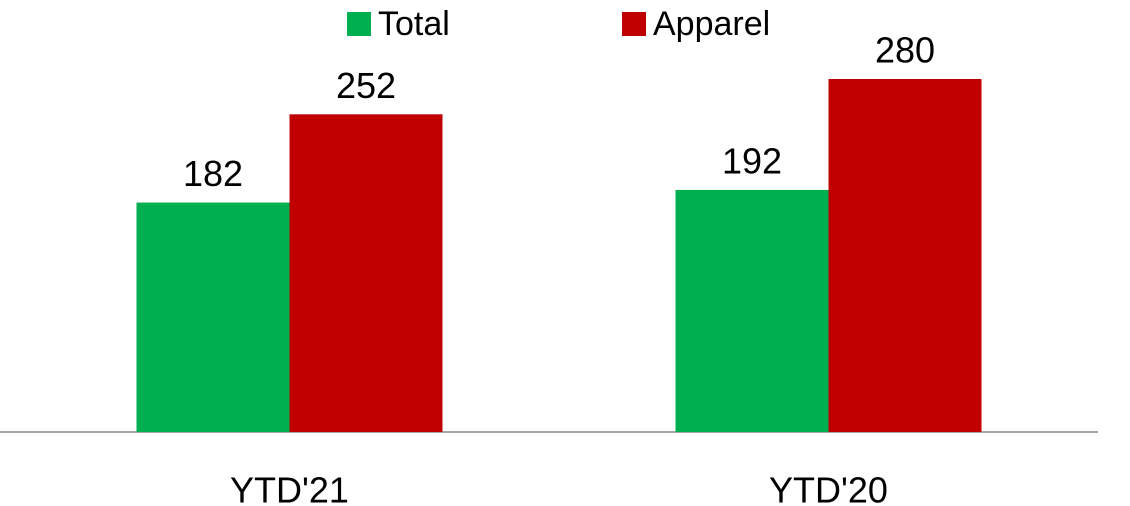 The width and height of the screenshot is (1130, 506). Describe the element at coordinates (366, 85) in the screenshot. I see `data-label: 252` at that location.